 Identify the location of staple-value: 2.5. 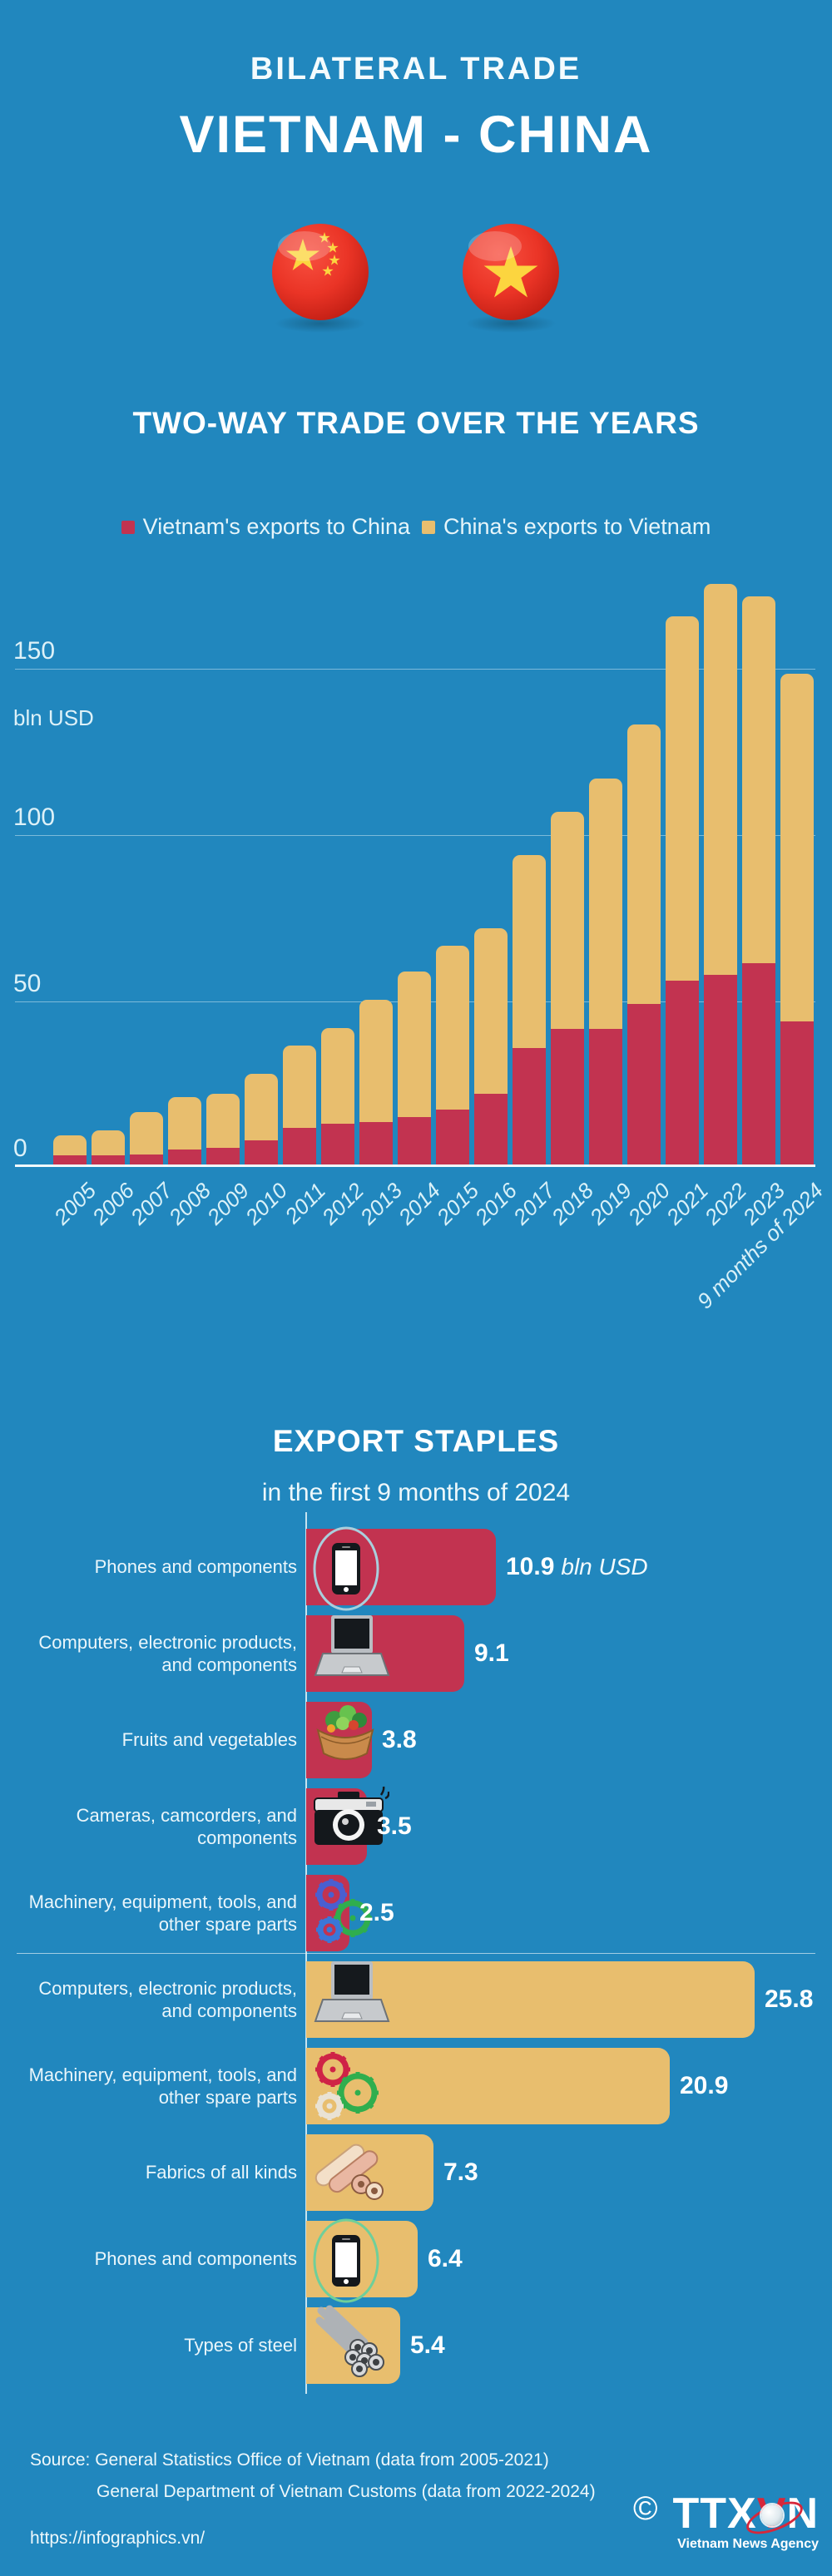
(376, 1912).